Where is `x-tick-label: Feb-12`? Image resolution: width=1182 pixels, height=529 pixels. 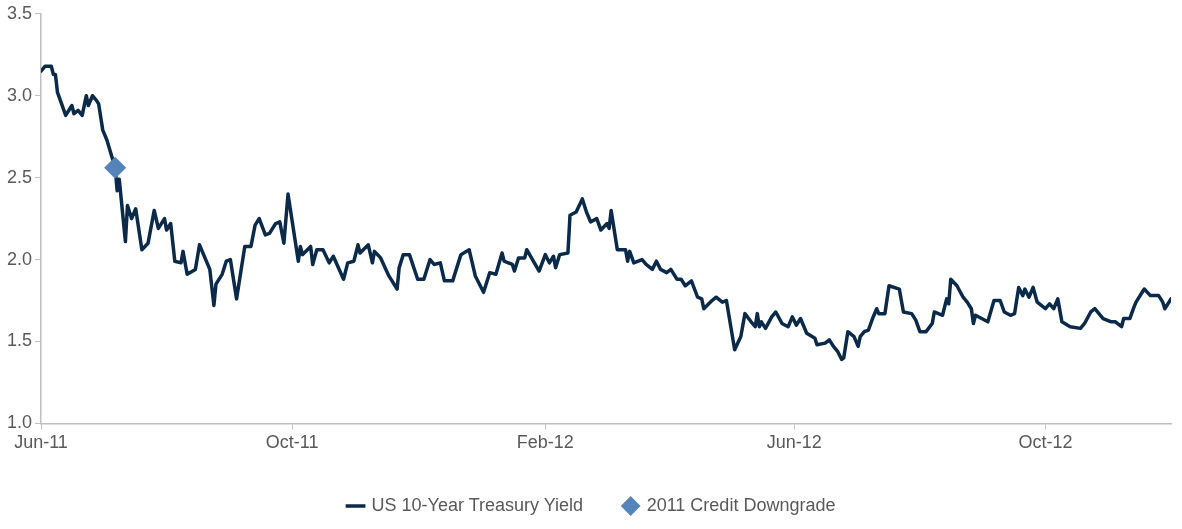
x-tick-label: Feb-12 is located at coordinates (545, 442).